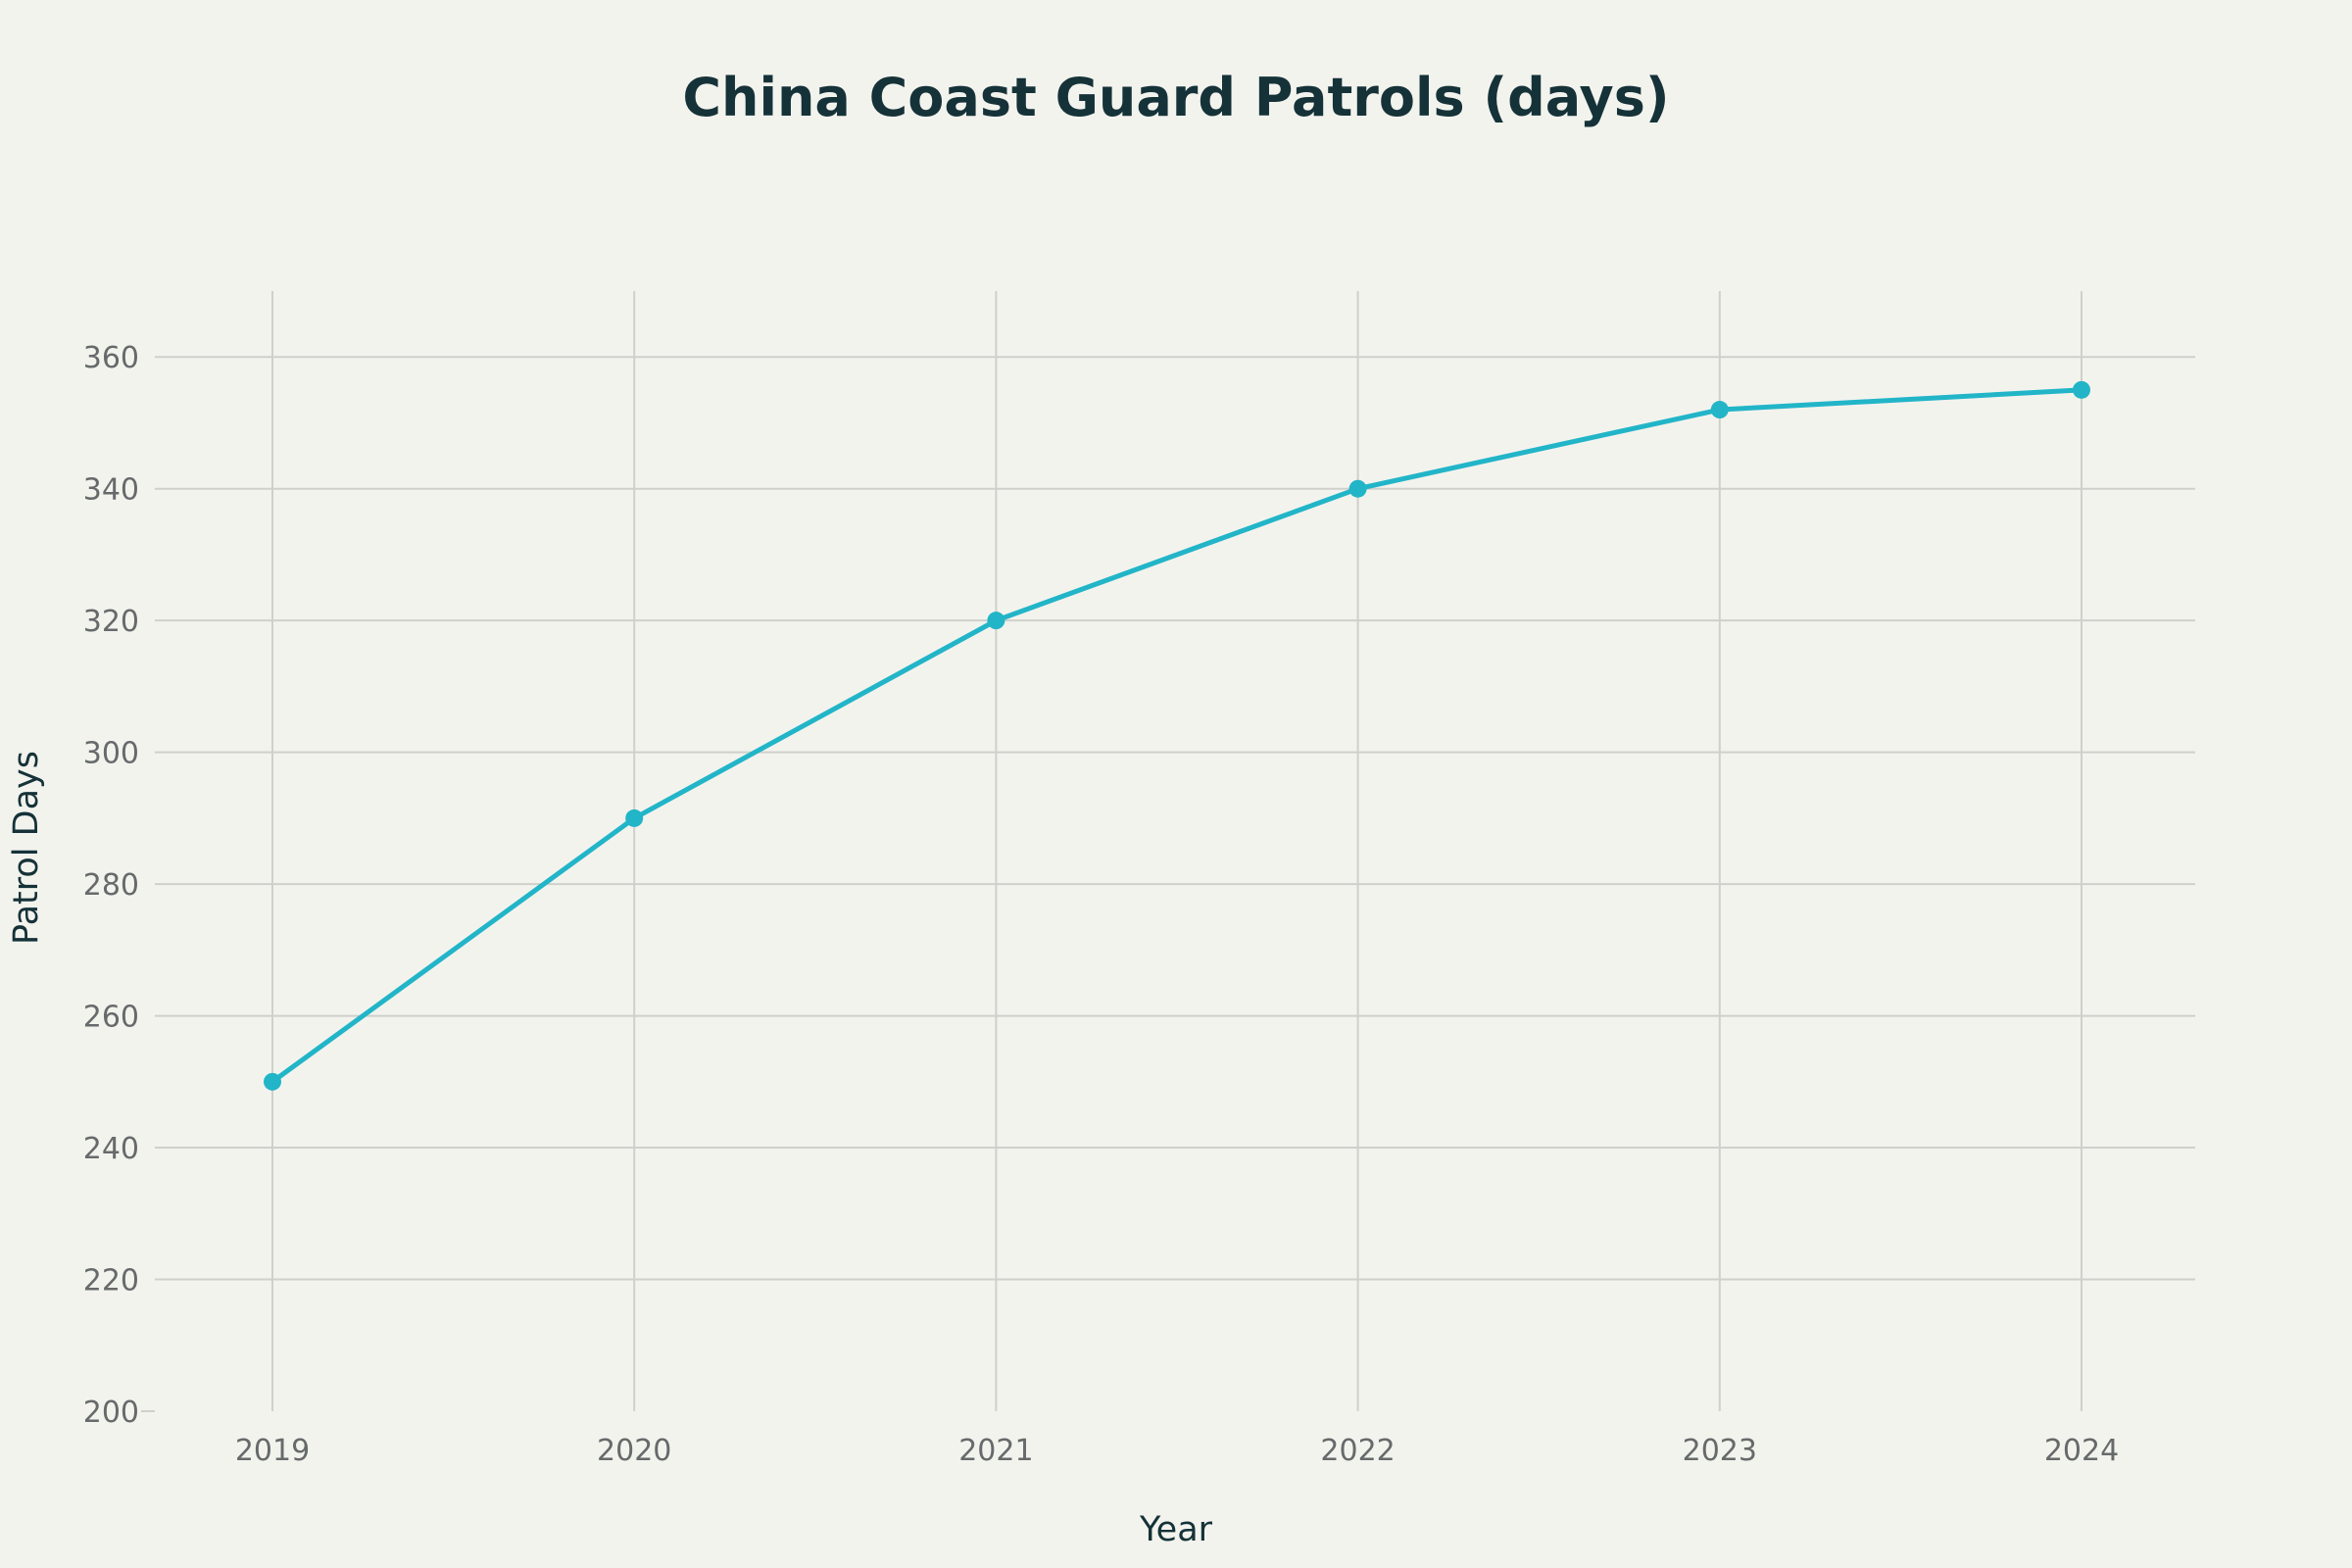 This screenshot has height=1568, width=2352. What do you see at coordinates (111, 1281) in the screenshot?
I see `y-tick-label: 220` at bounding box center [111, 1281].